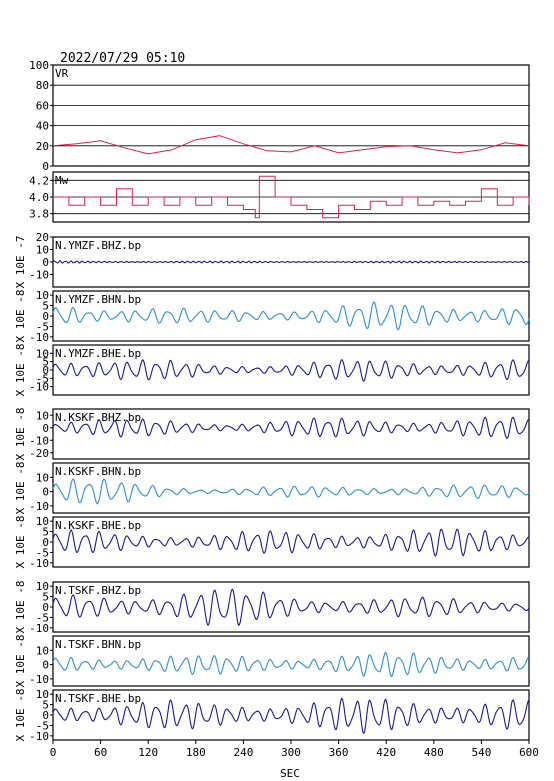 This screenshot has width=554, height=781. What do you see at coordinates (98, 417) in the screenshot?
I see `trace-label: N.KSKF.BHZ.bp` at bounding box center [98, 417].